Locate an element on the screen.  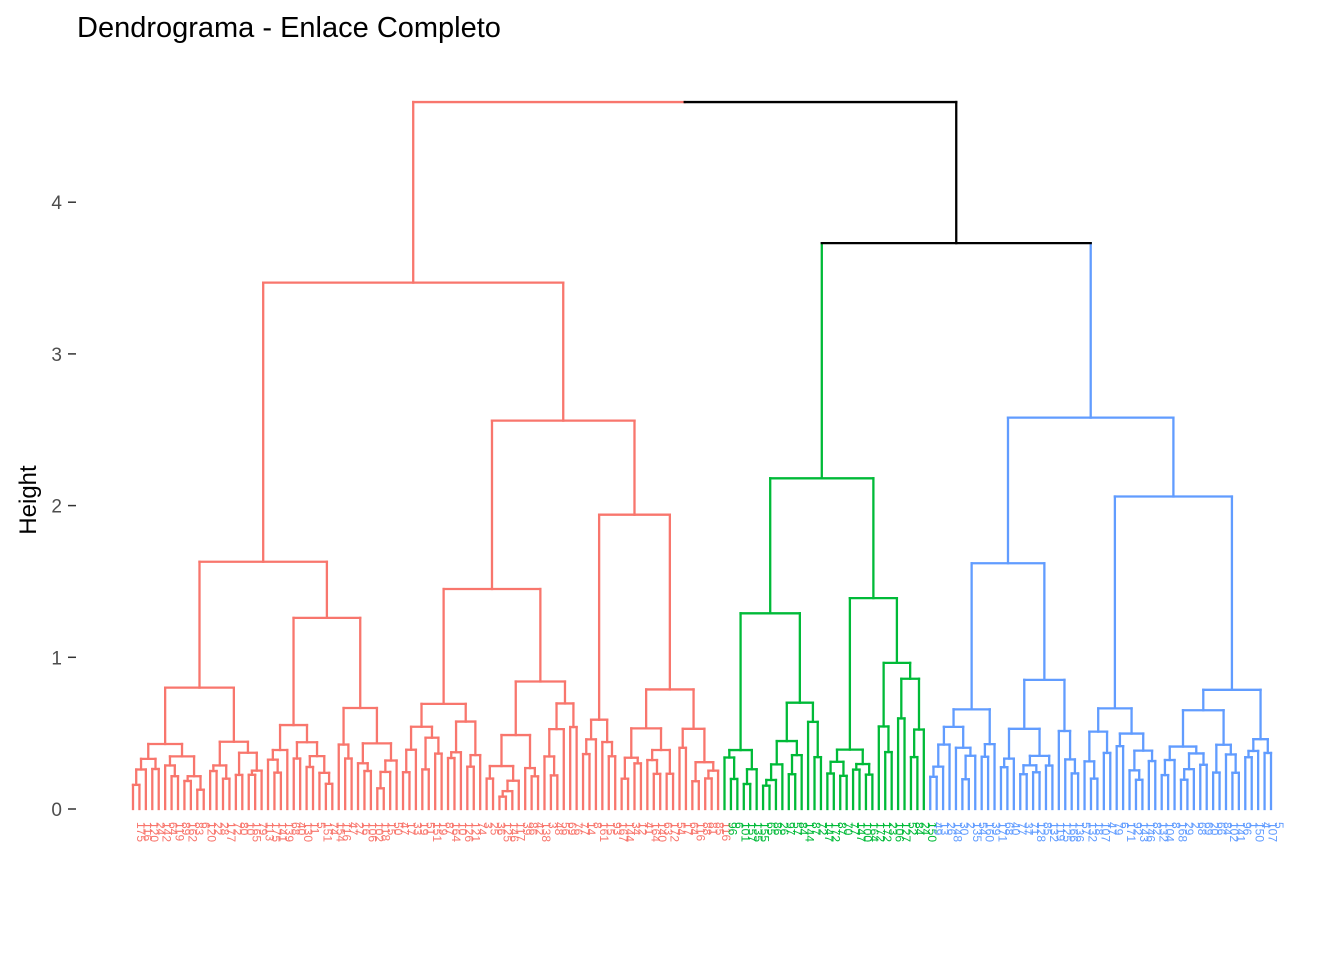
leaf-label: 4 is located at coordinates (1266, 825).